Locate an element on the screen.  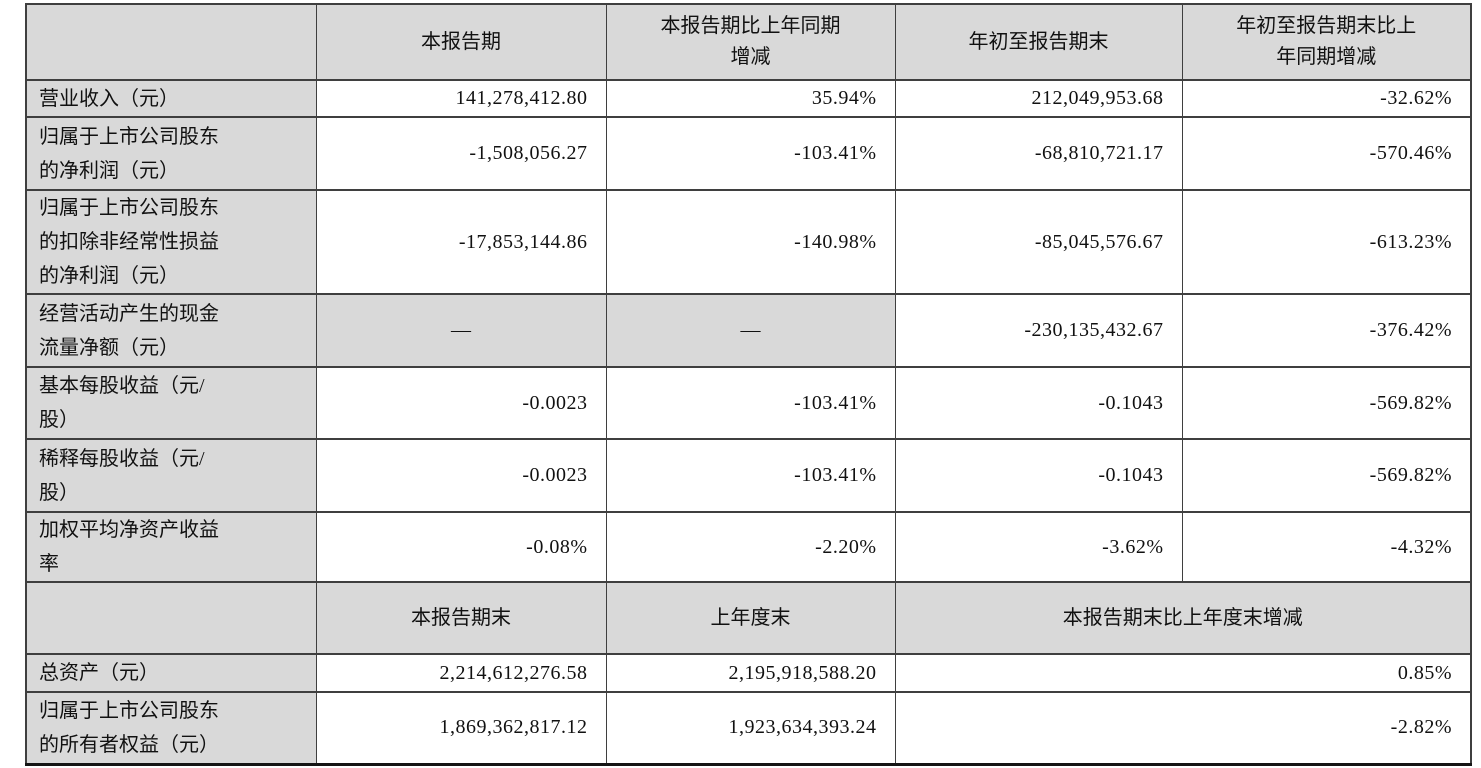
balance-header-row: 本报告期末 上年度末 本报告期末比上年度末增减 is located at coordinates (748, 617).